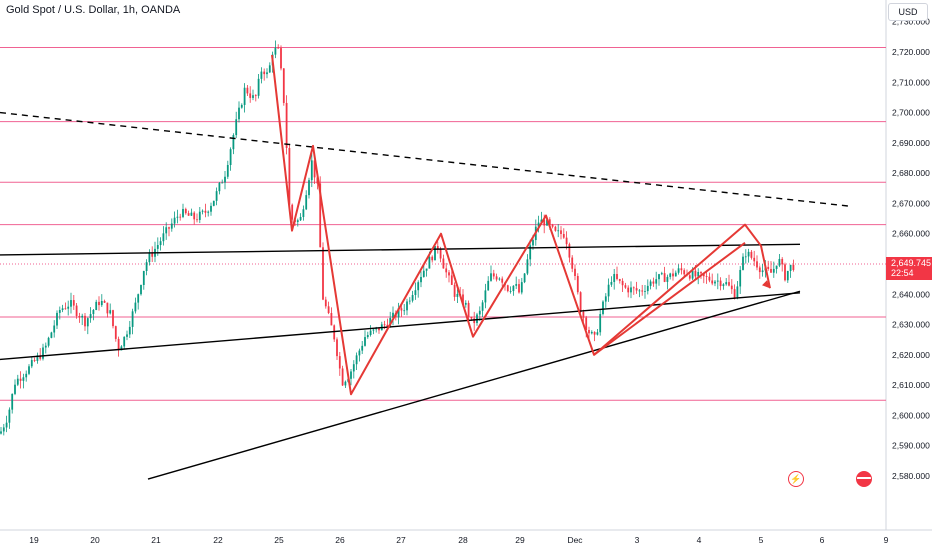 The width and height of the screenshot is (932, 550). Describe the element at coordinates (864, 479) in the screenshot. I see `us-flag-icon` at that location.